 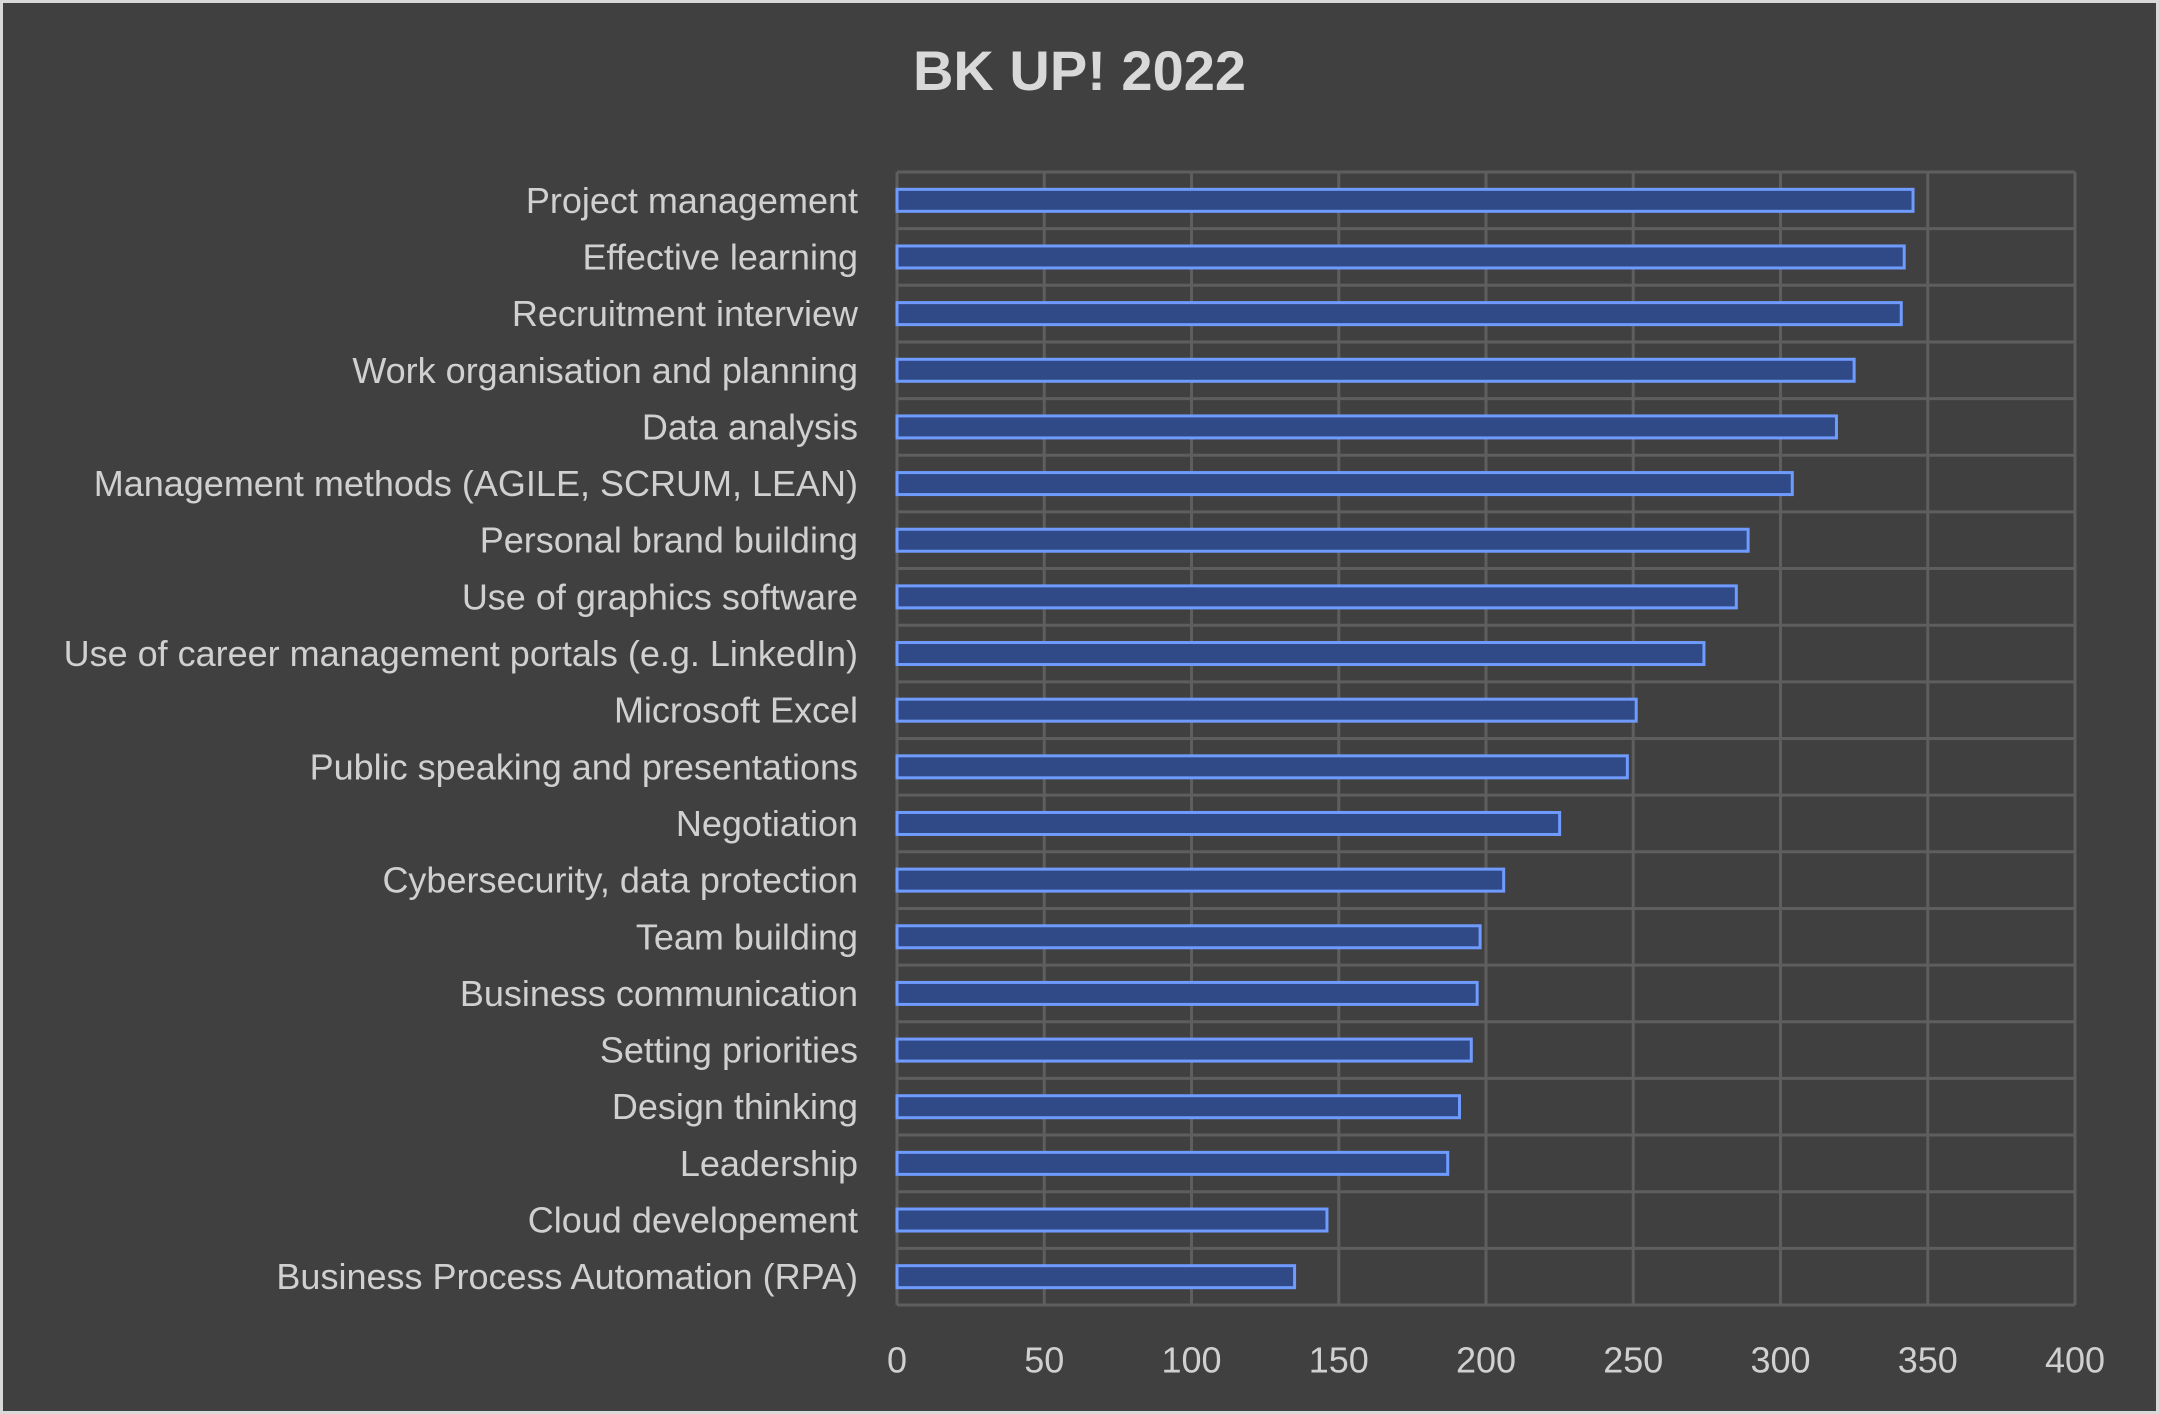 What do you see at coordinates (2075, 1360) in the screenshot?
I see `x-tick-label: 400` at bounding box center [2075, 1360].